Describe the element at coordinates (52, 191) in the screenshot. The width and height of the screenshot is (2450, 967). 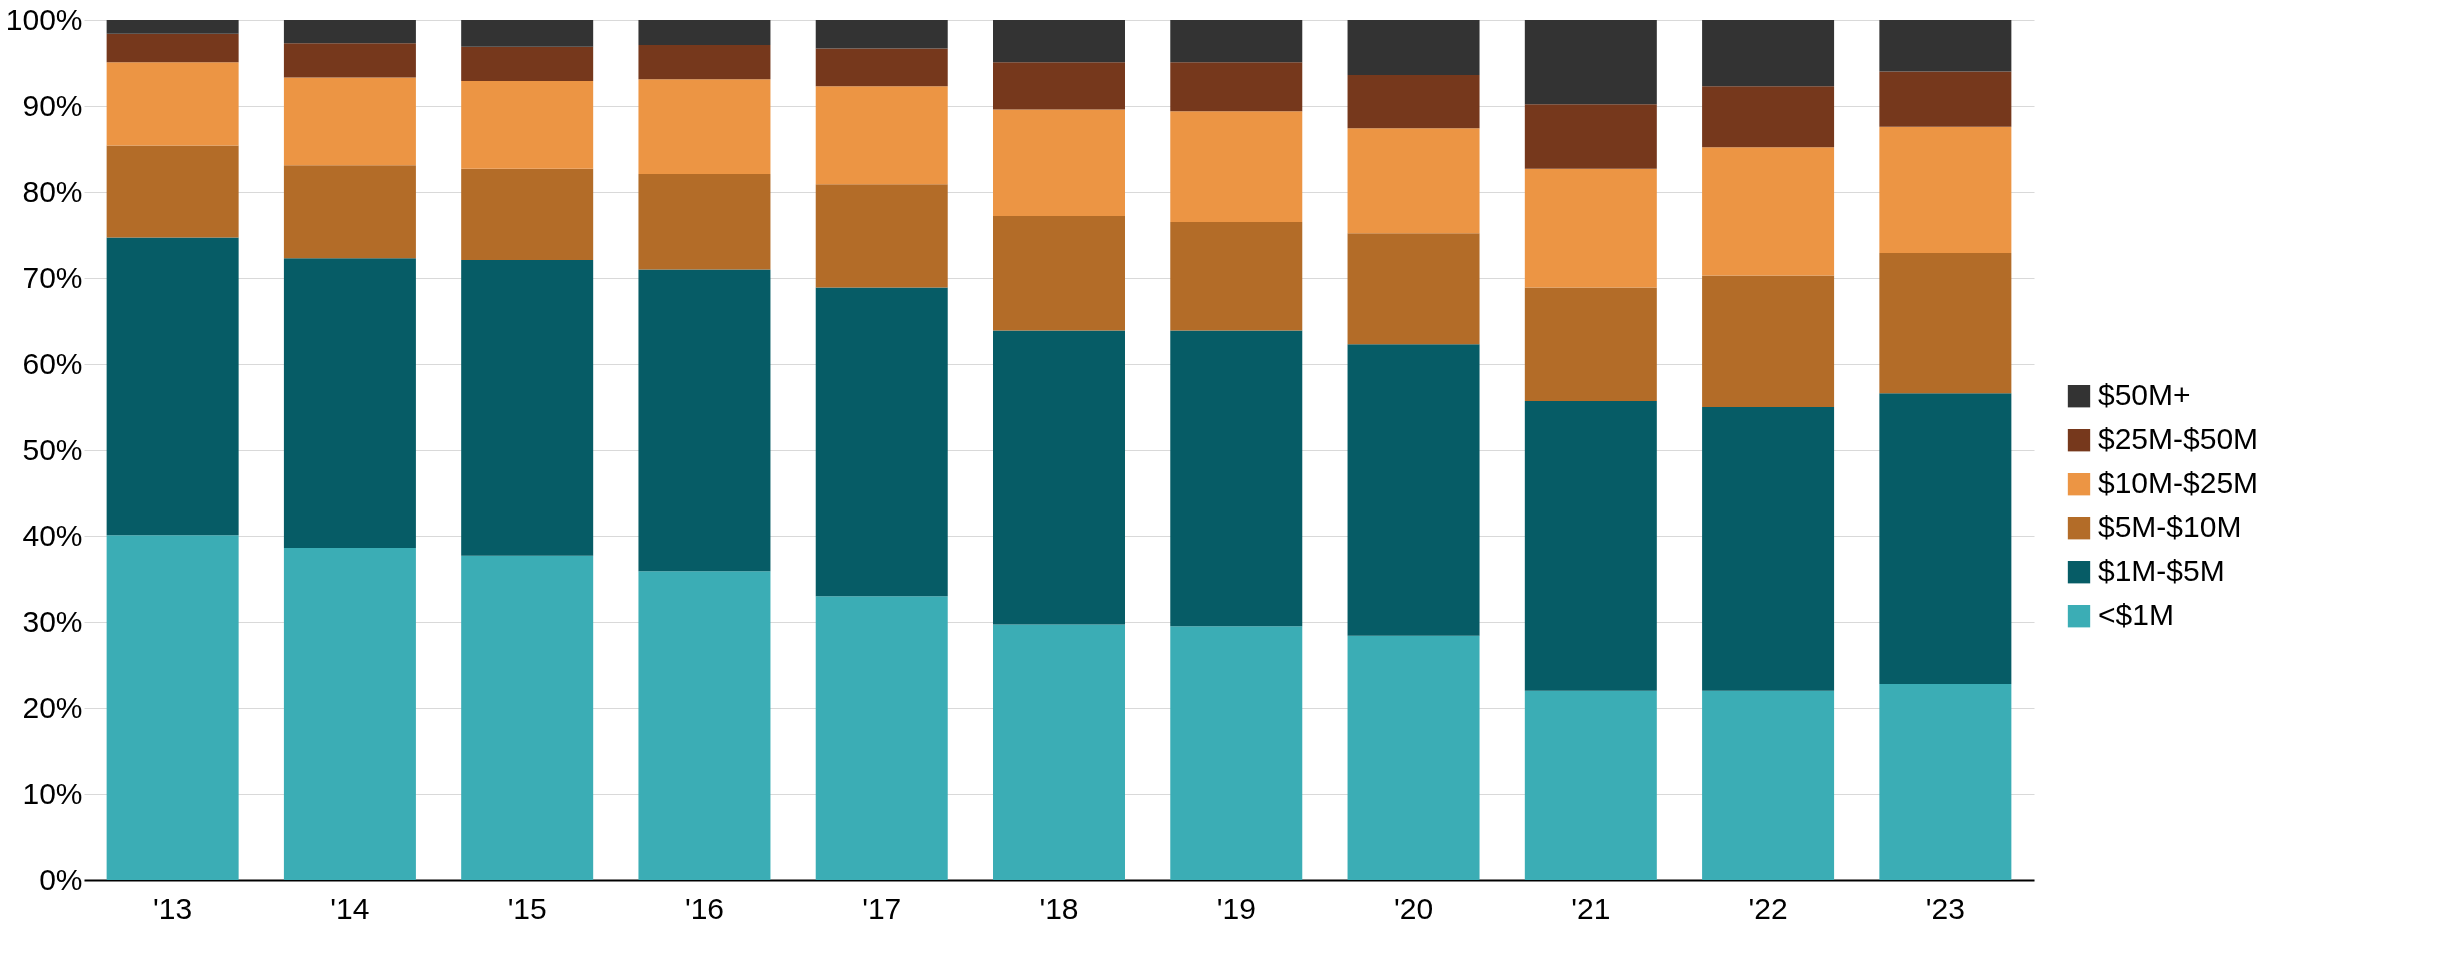
I see `y-tick-label: 80%` at that location.